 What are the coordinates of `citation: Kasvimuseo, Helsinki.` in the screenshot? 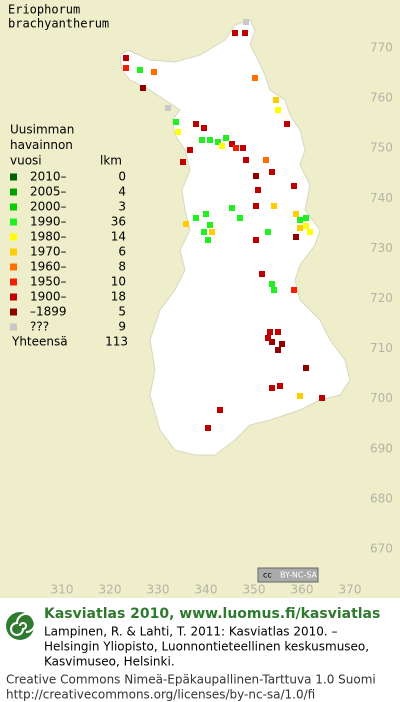 It's located at (109, 662).